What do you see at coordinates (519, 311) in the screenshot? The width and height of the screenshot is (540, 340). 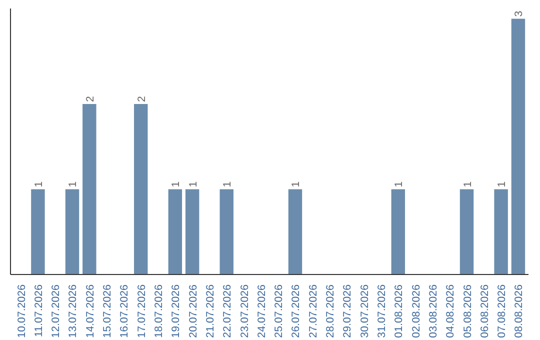 I see `x-tick-label: 08.08.2026` at bounding box center [519, 311].